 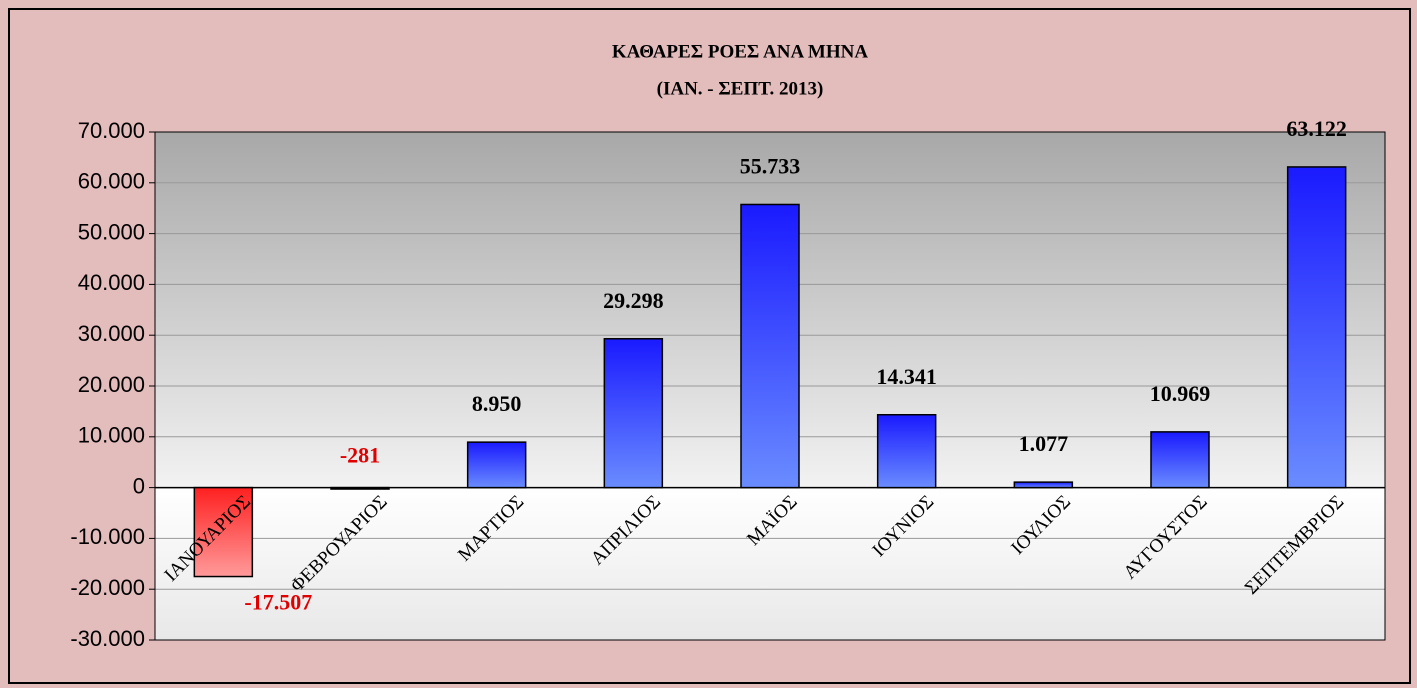 What do you see at coordinates (111, 231) in the screenshot?
I see `y-tick-label: 50.000` at bounding box center [111, 231].